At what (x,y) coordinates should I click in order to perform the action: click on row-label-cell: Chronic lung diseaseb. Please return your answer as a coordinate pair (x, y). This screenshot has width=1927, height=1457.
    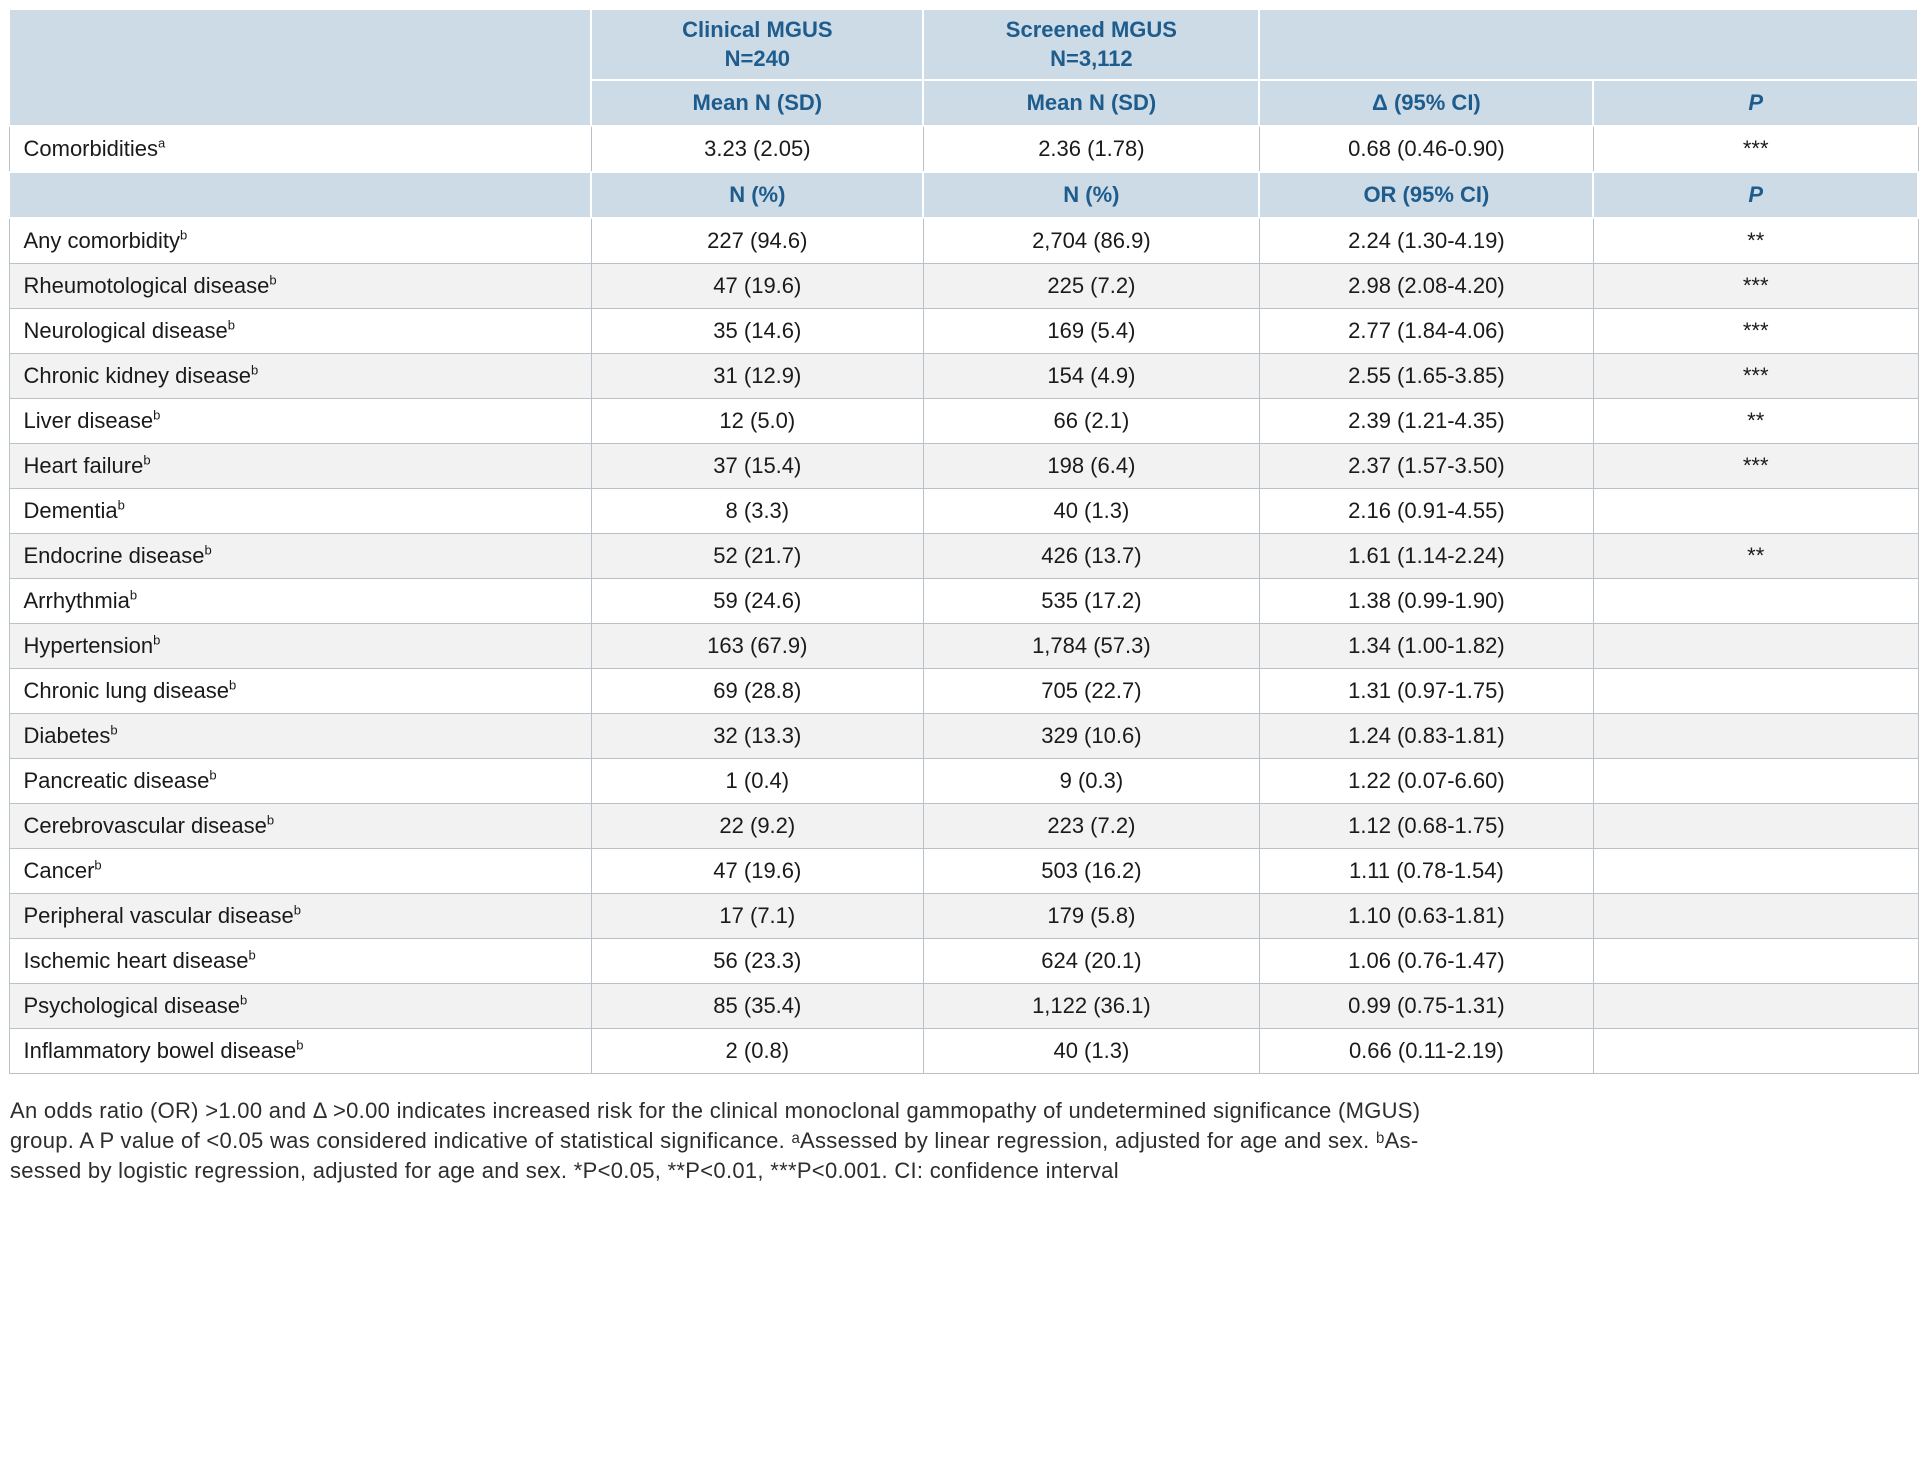
    Looking at the image, I should click on (300, 691).